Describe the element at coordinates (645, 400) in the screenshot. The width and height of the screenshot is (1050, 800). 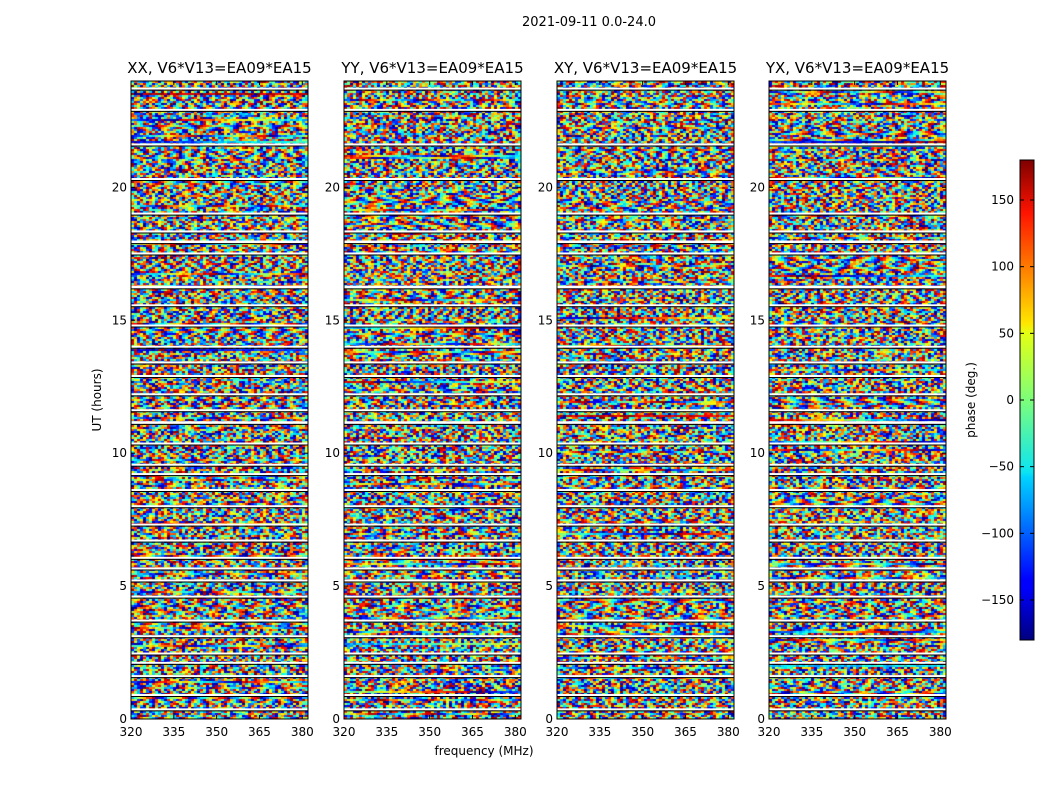
I see `phase-heatmap` at that location.